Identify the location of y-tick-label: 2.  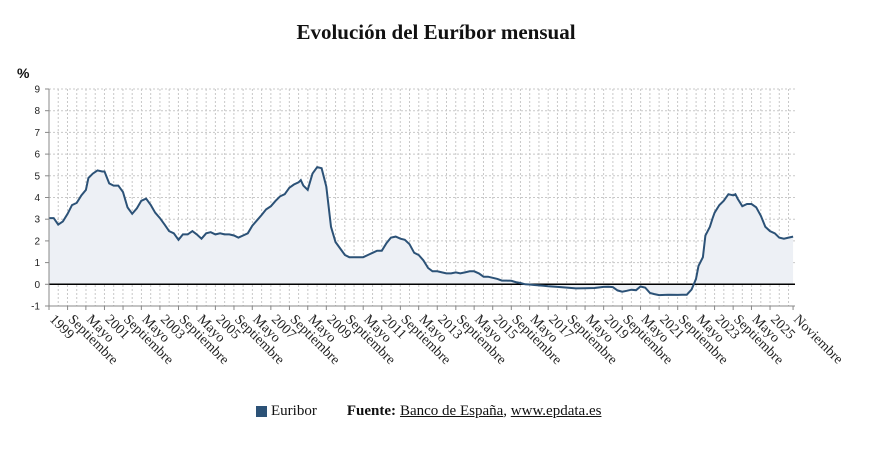
(37, 241).